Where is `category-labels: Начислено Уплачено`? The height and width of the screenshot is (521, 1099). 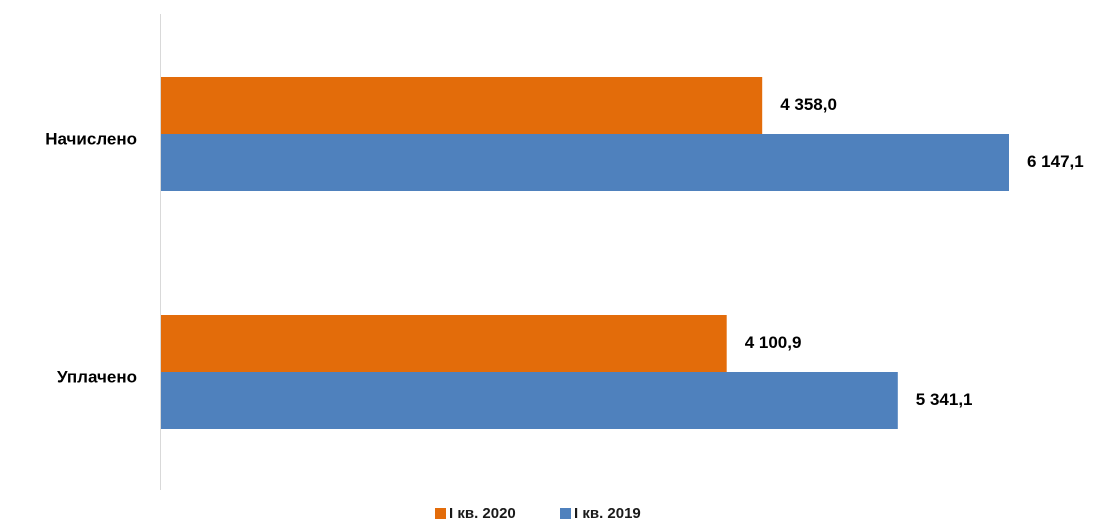
category-labels: Начислено Уплачено is located at coordinates (91, 257).